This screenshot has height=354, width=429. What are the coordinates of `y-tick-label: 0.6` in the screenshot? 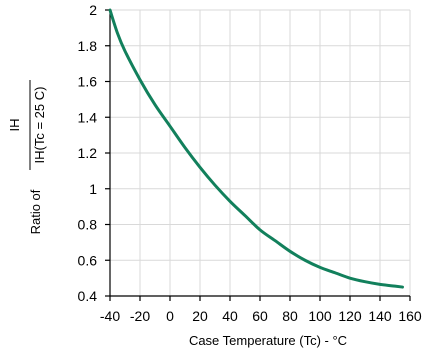 It's located at (88, 260).